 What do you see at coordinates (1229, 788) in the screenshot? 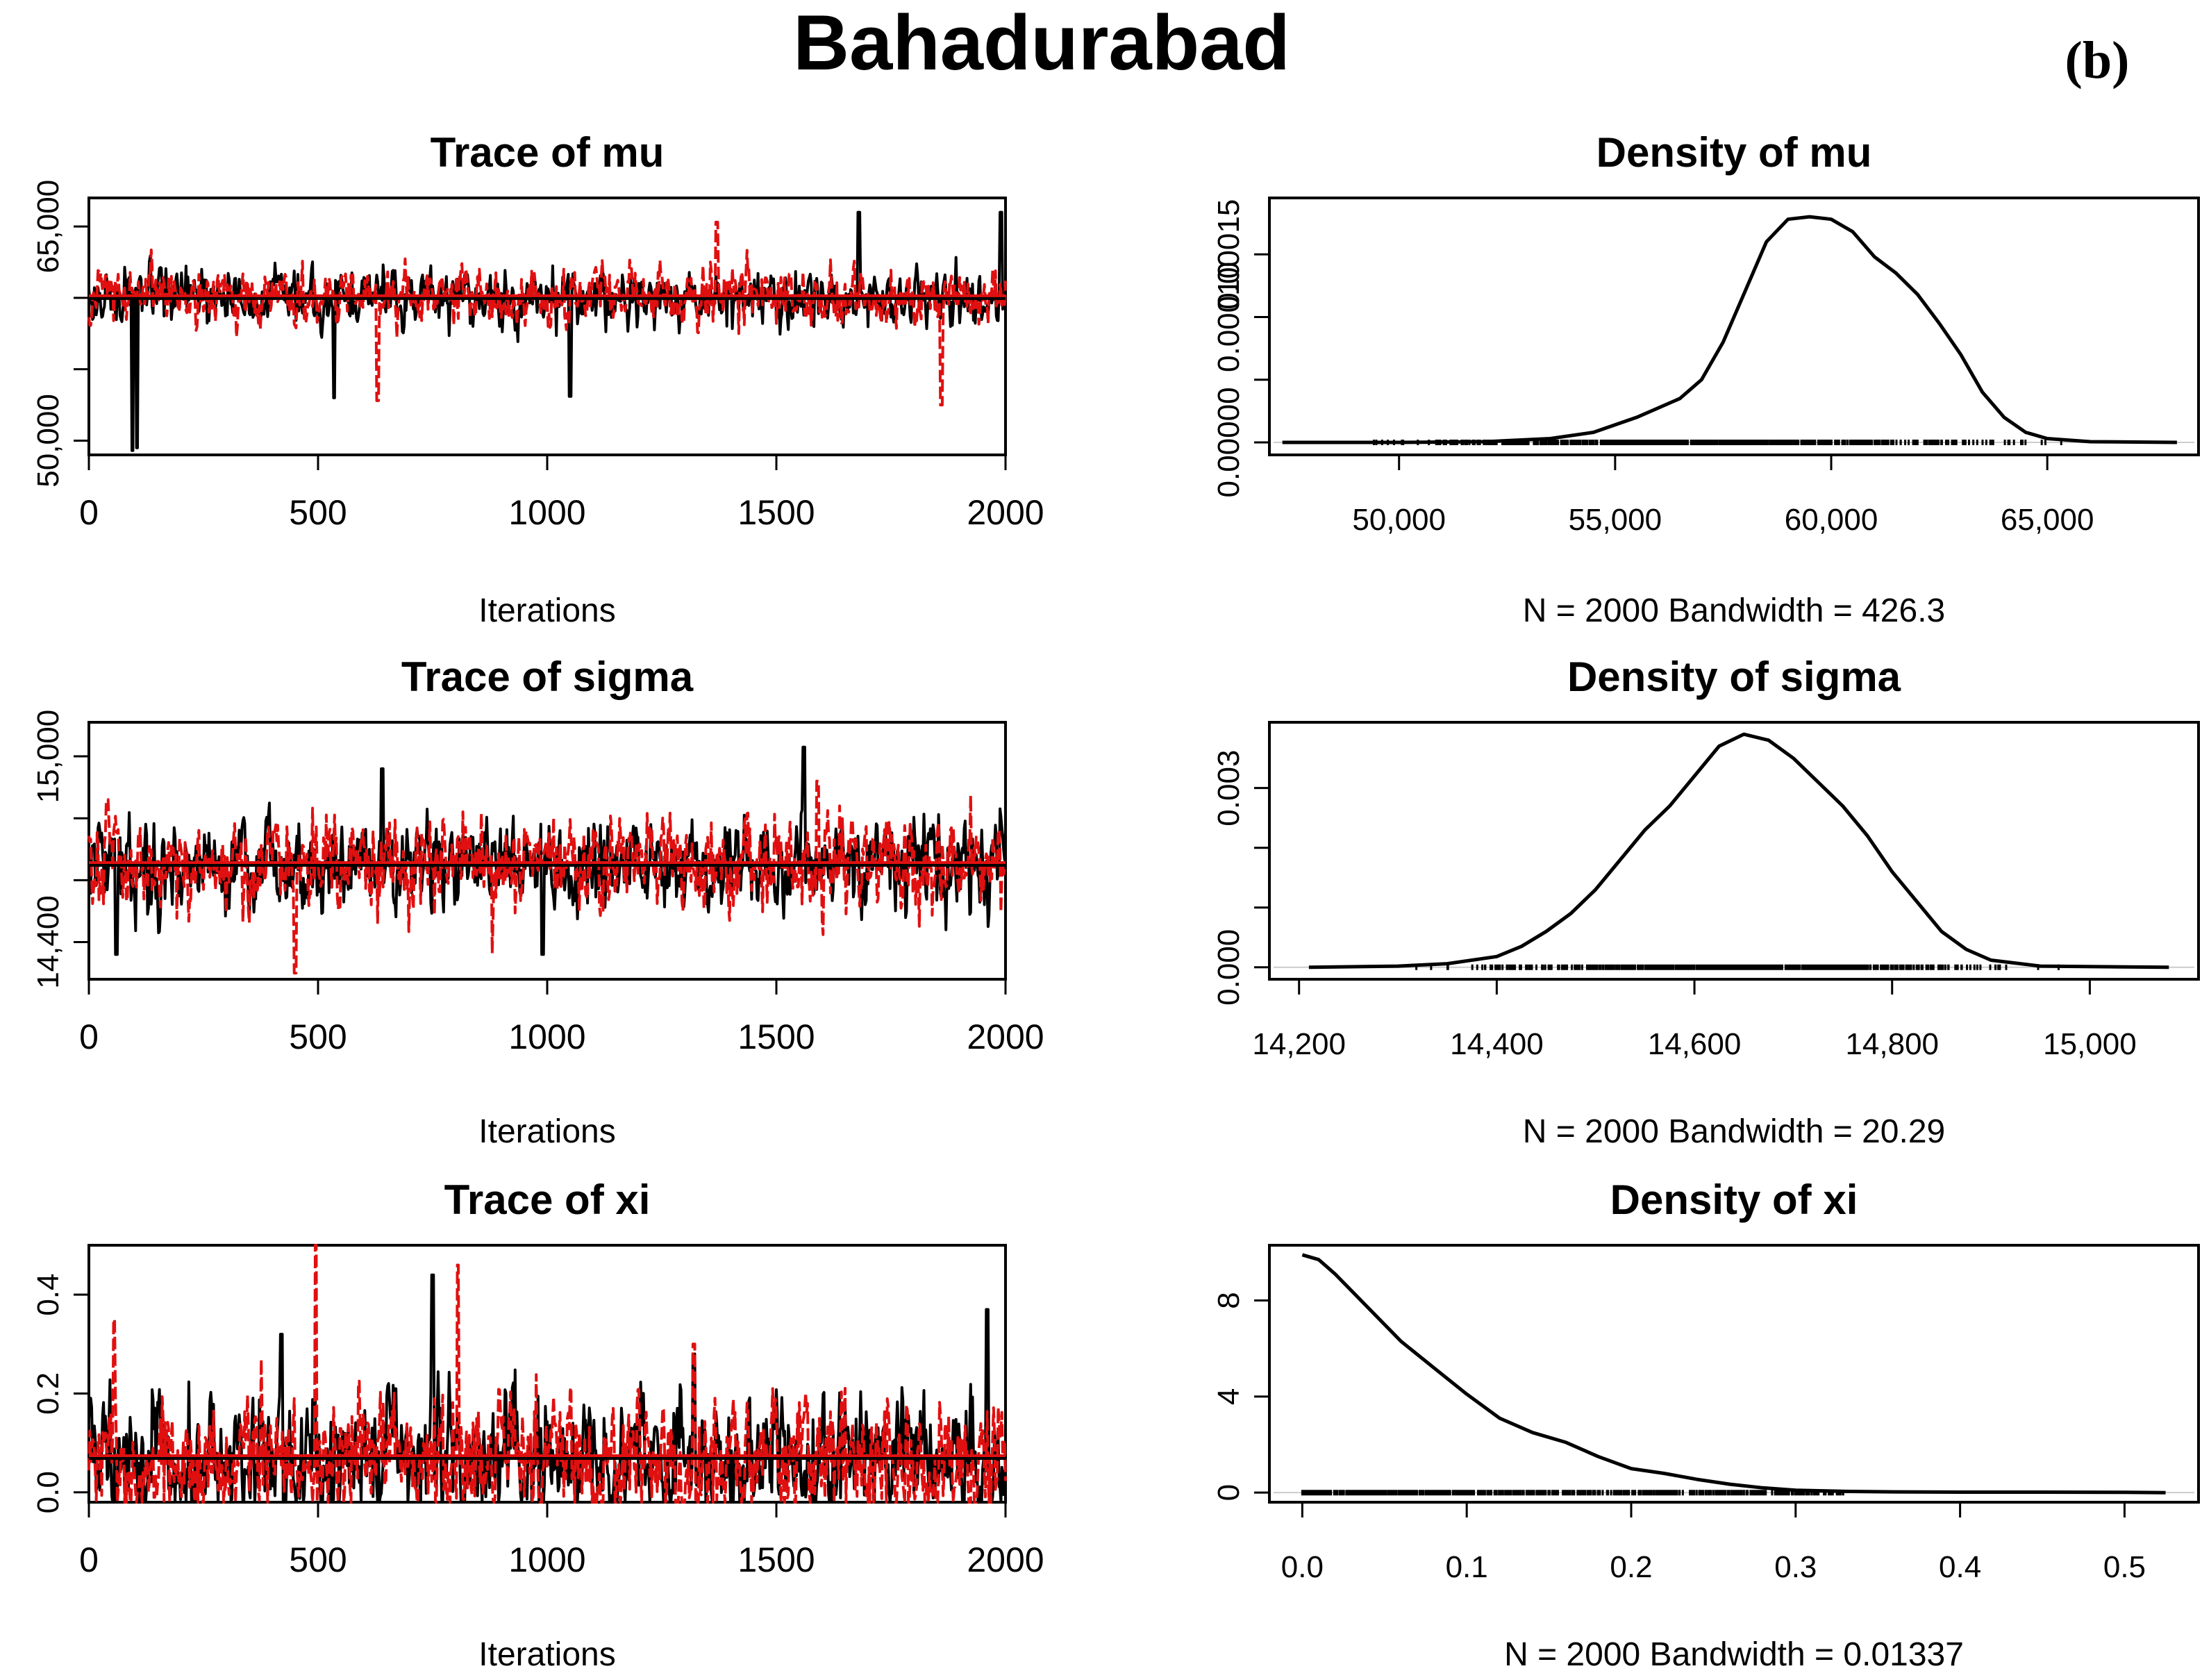
I see `y-tick-label: 0.003` at bounding box center [1229, 788].